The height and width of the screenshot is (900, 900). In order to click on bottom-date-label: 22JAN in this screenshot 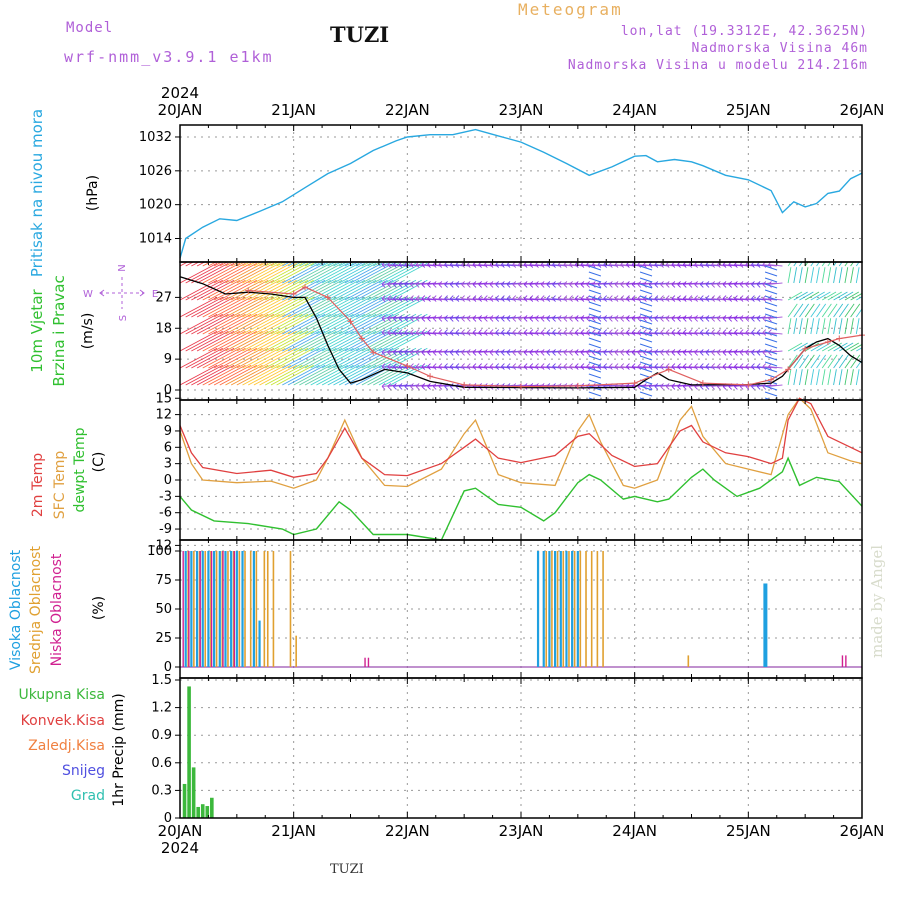, I will do `click(407, 831)`.